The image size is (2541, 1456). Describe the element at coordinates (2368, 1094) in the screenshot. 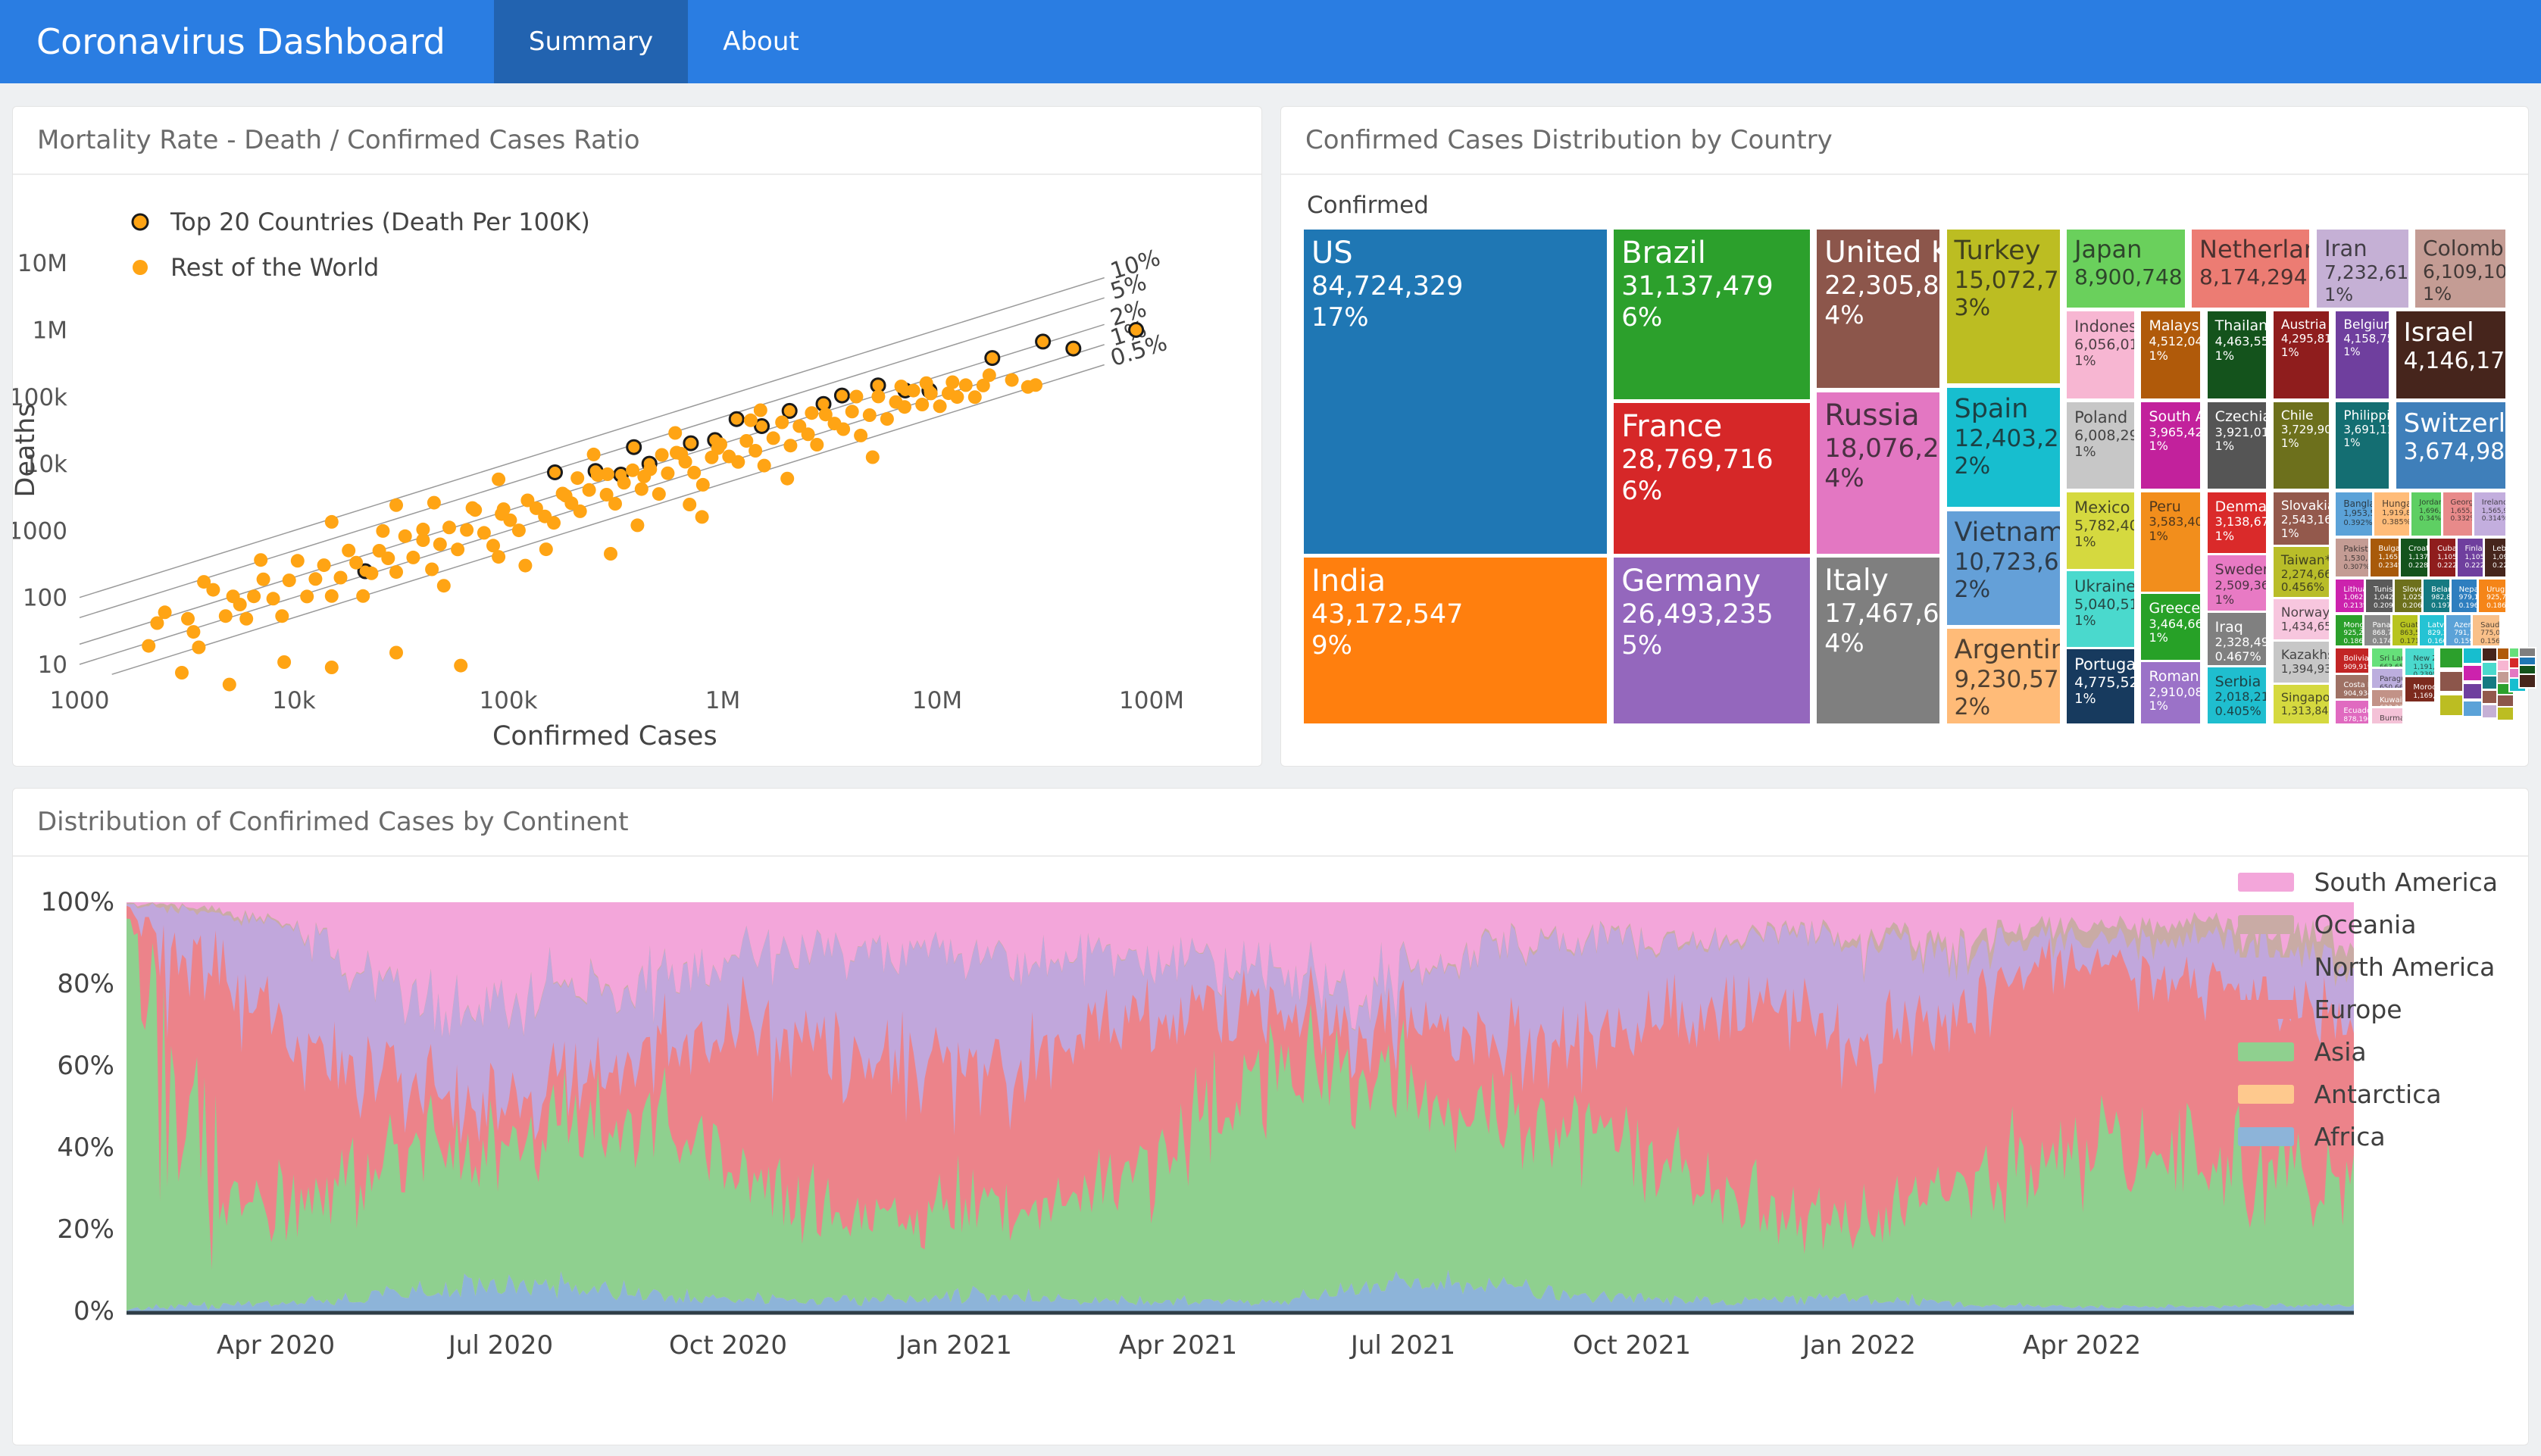

I see `legend-item-antarctica: Antarctica` at that location.